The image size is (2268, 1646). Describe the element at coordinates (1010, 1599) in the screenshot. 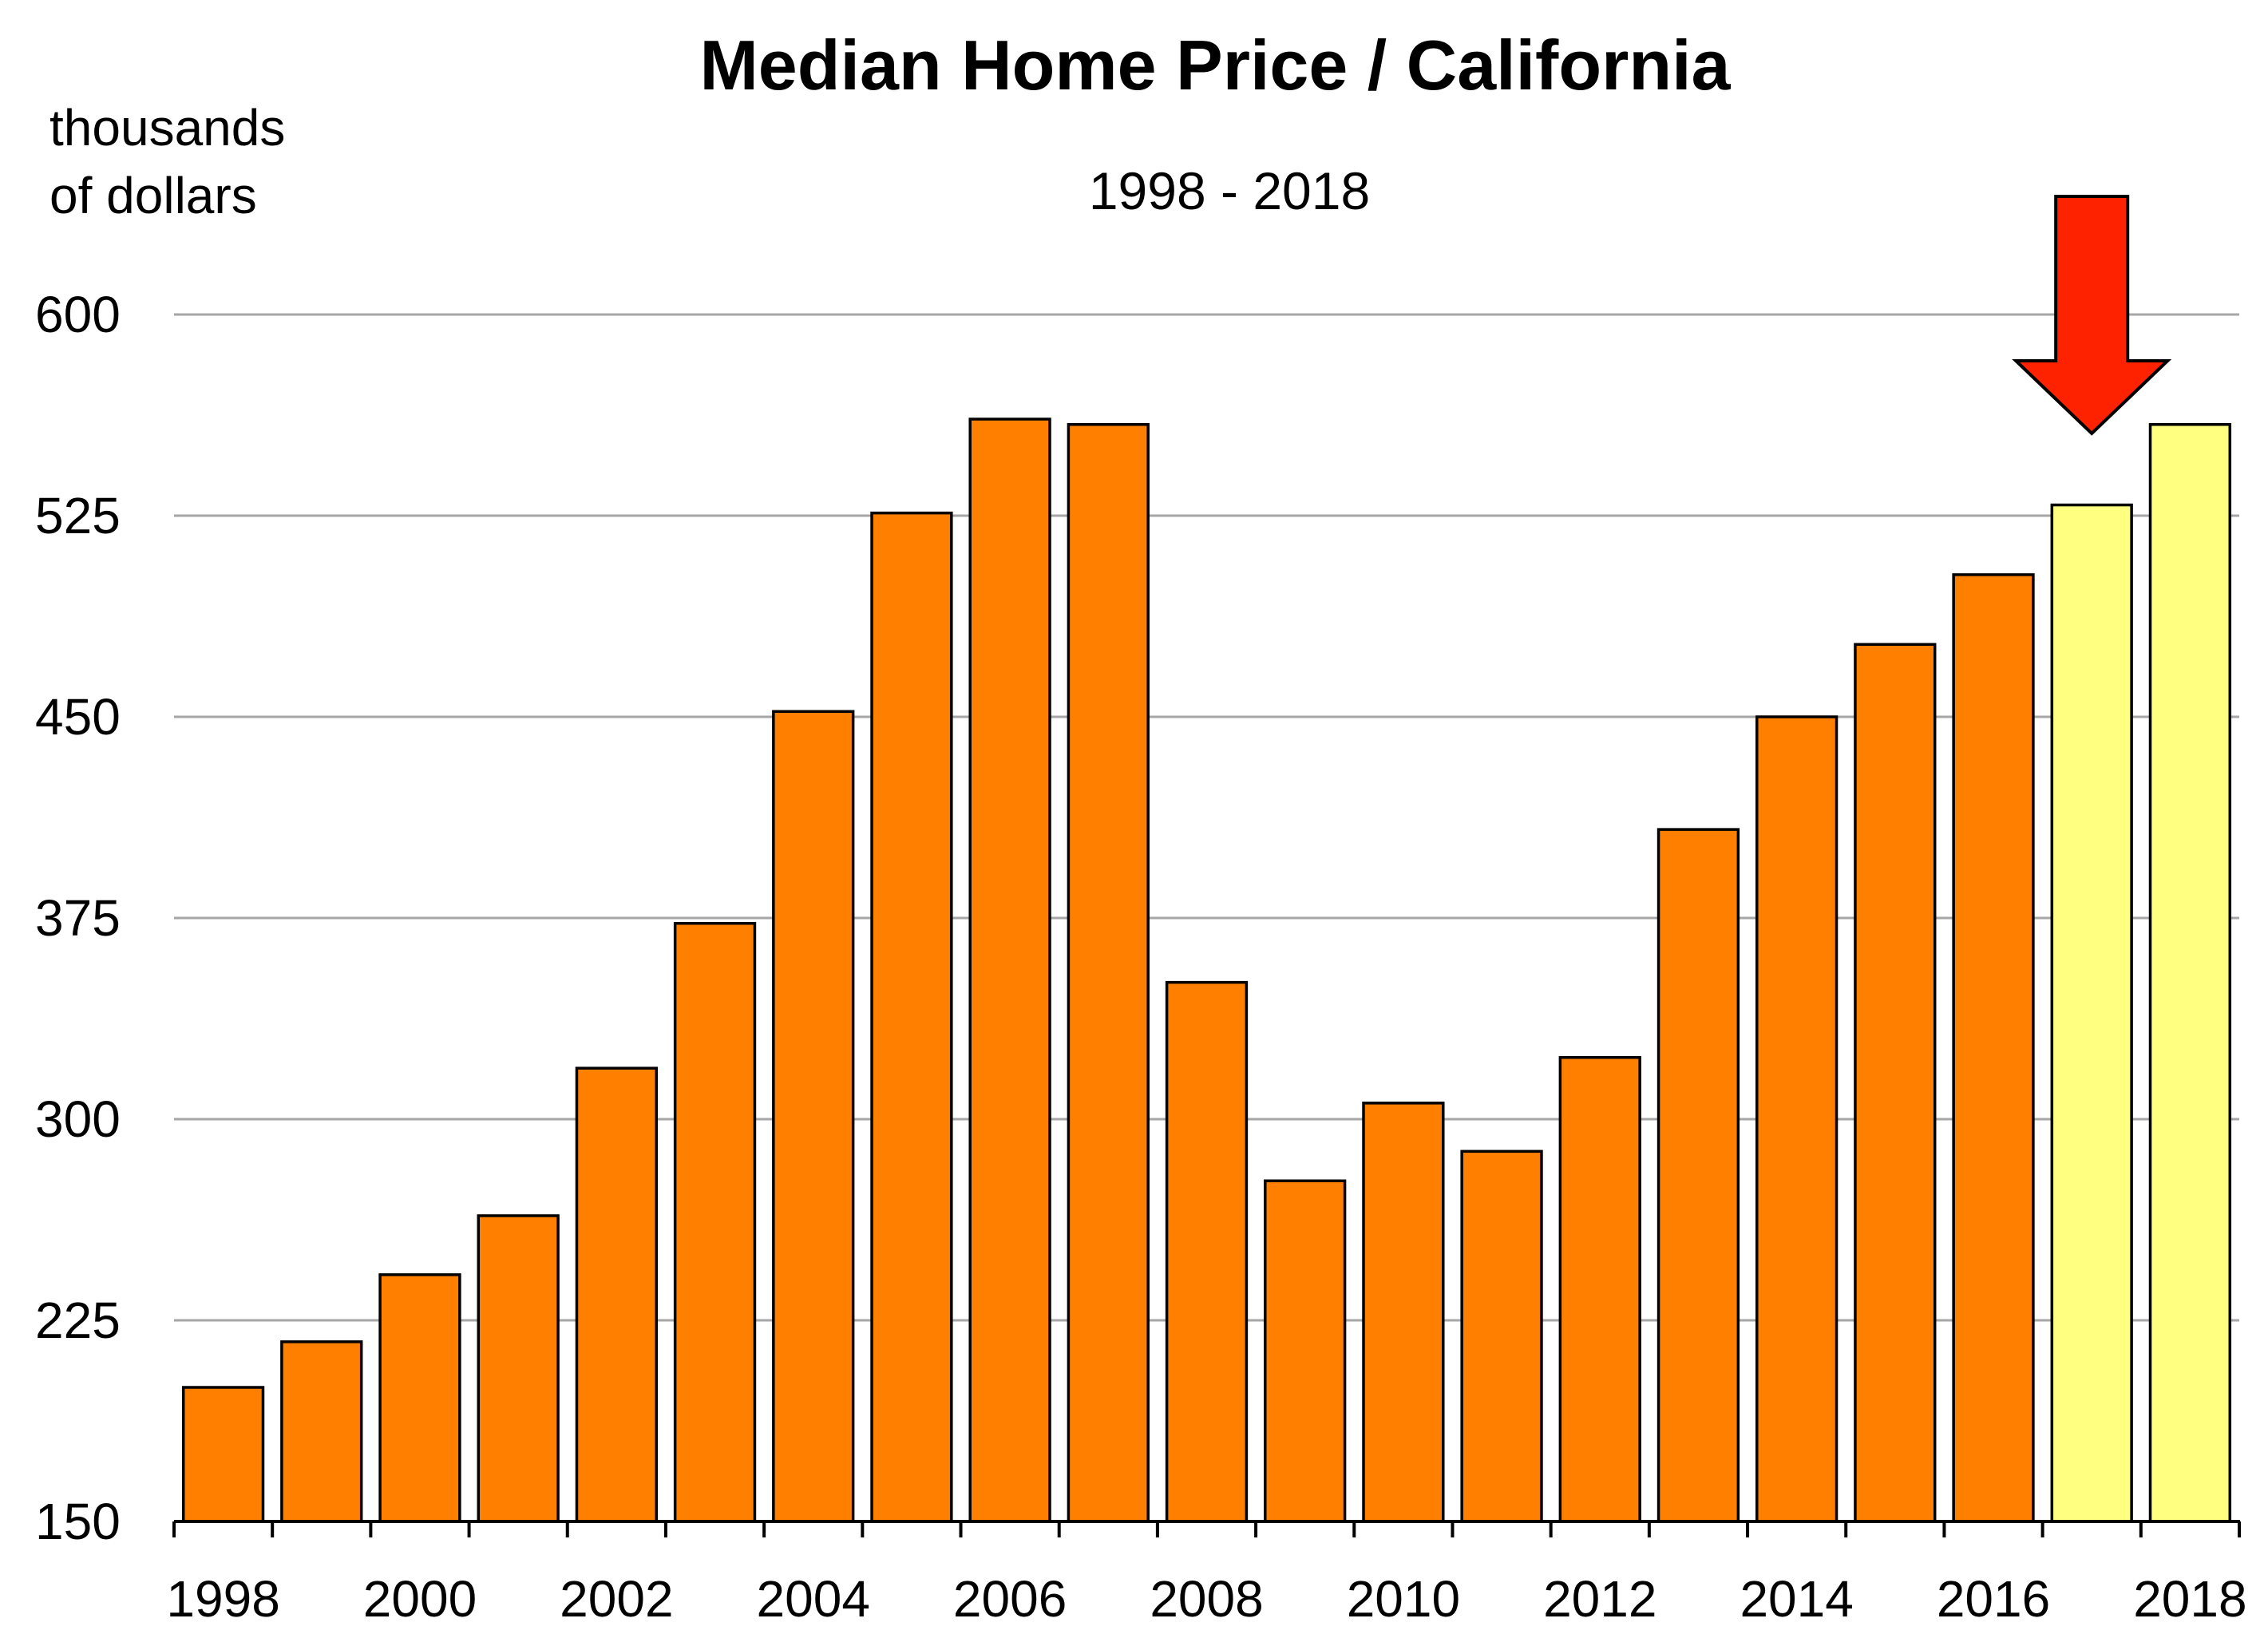

I see `x-tick-label-2006: 2006` at that location.